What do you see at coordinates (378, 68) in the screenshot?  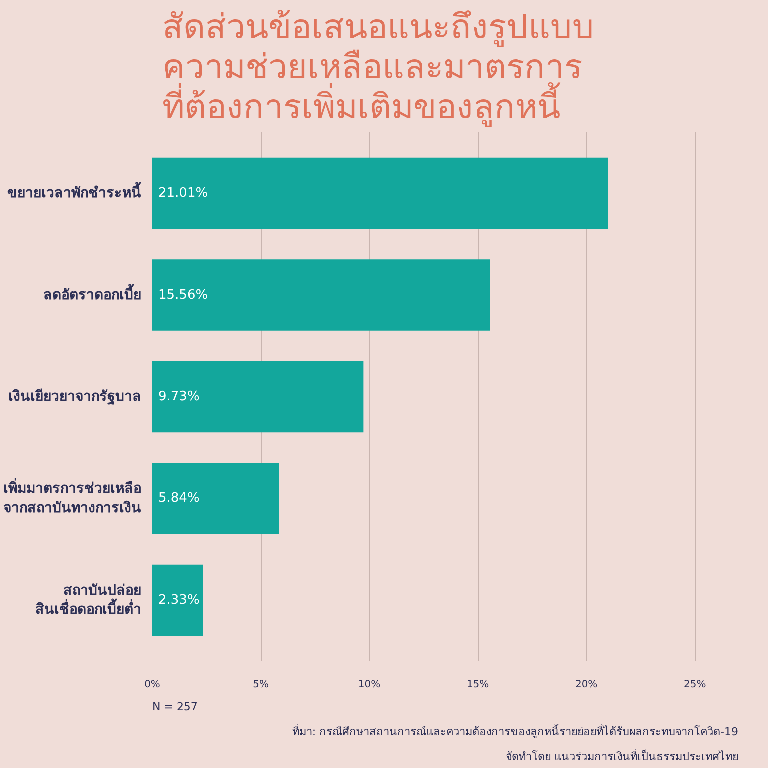 I see `chart-title: สัดส่วนข้อเสนอแนะถึงรูปแบบ ความช่วยเหลือและมาตรการ ที่ต้องการเพิ่มเติมของลูกหนี้` at bounding box center [378, 68].